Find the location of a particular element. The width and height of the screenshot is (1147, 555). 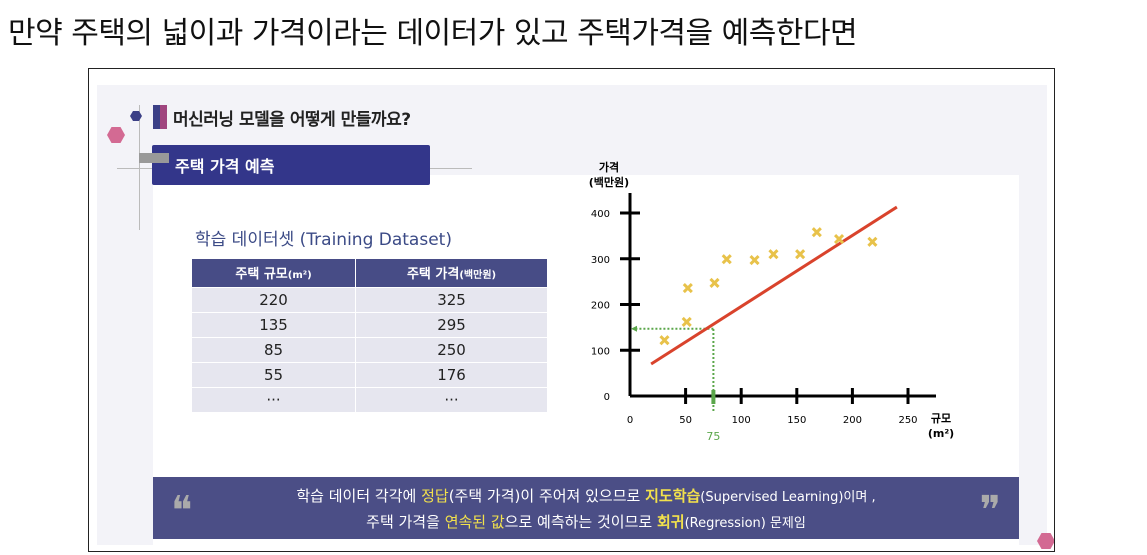

highlight: 정답 is located at coordinates (435, 496).